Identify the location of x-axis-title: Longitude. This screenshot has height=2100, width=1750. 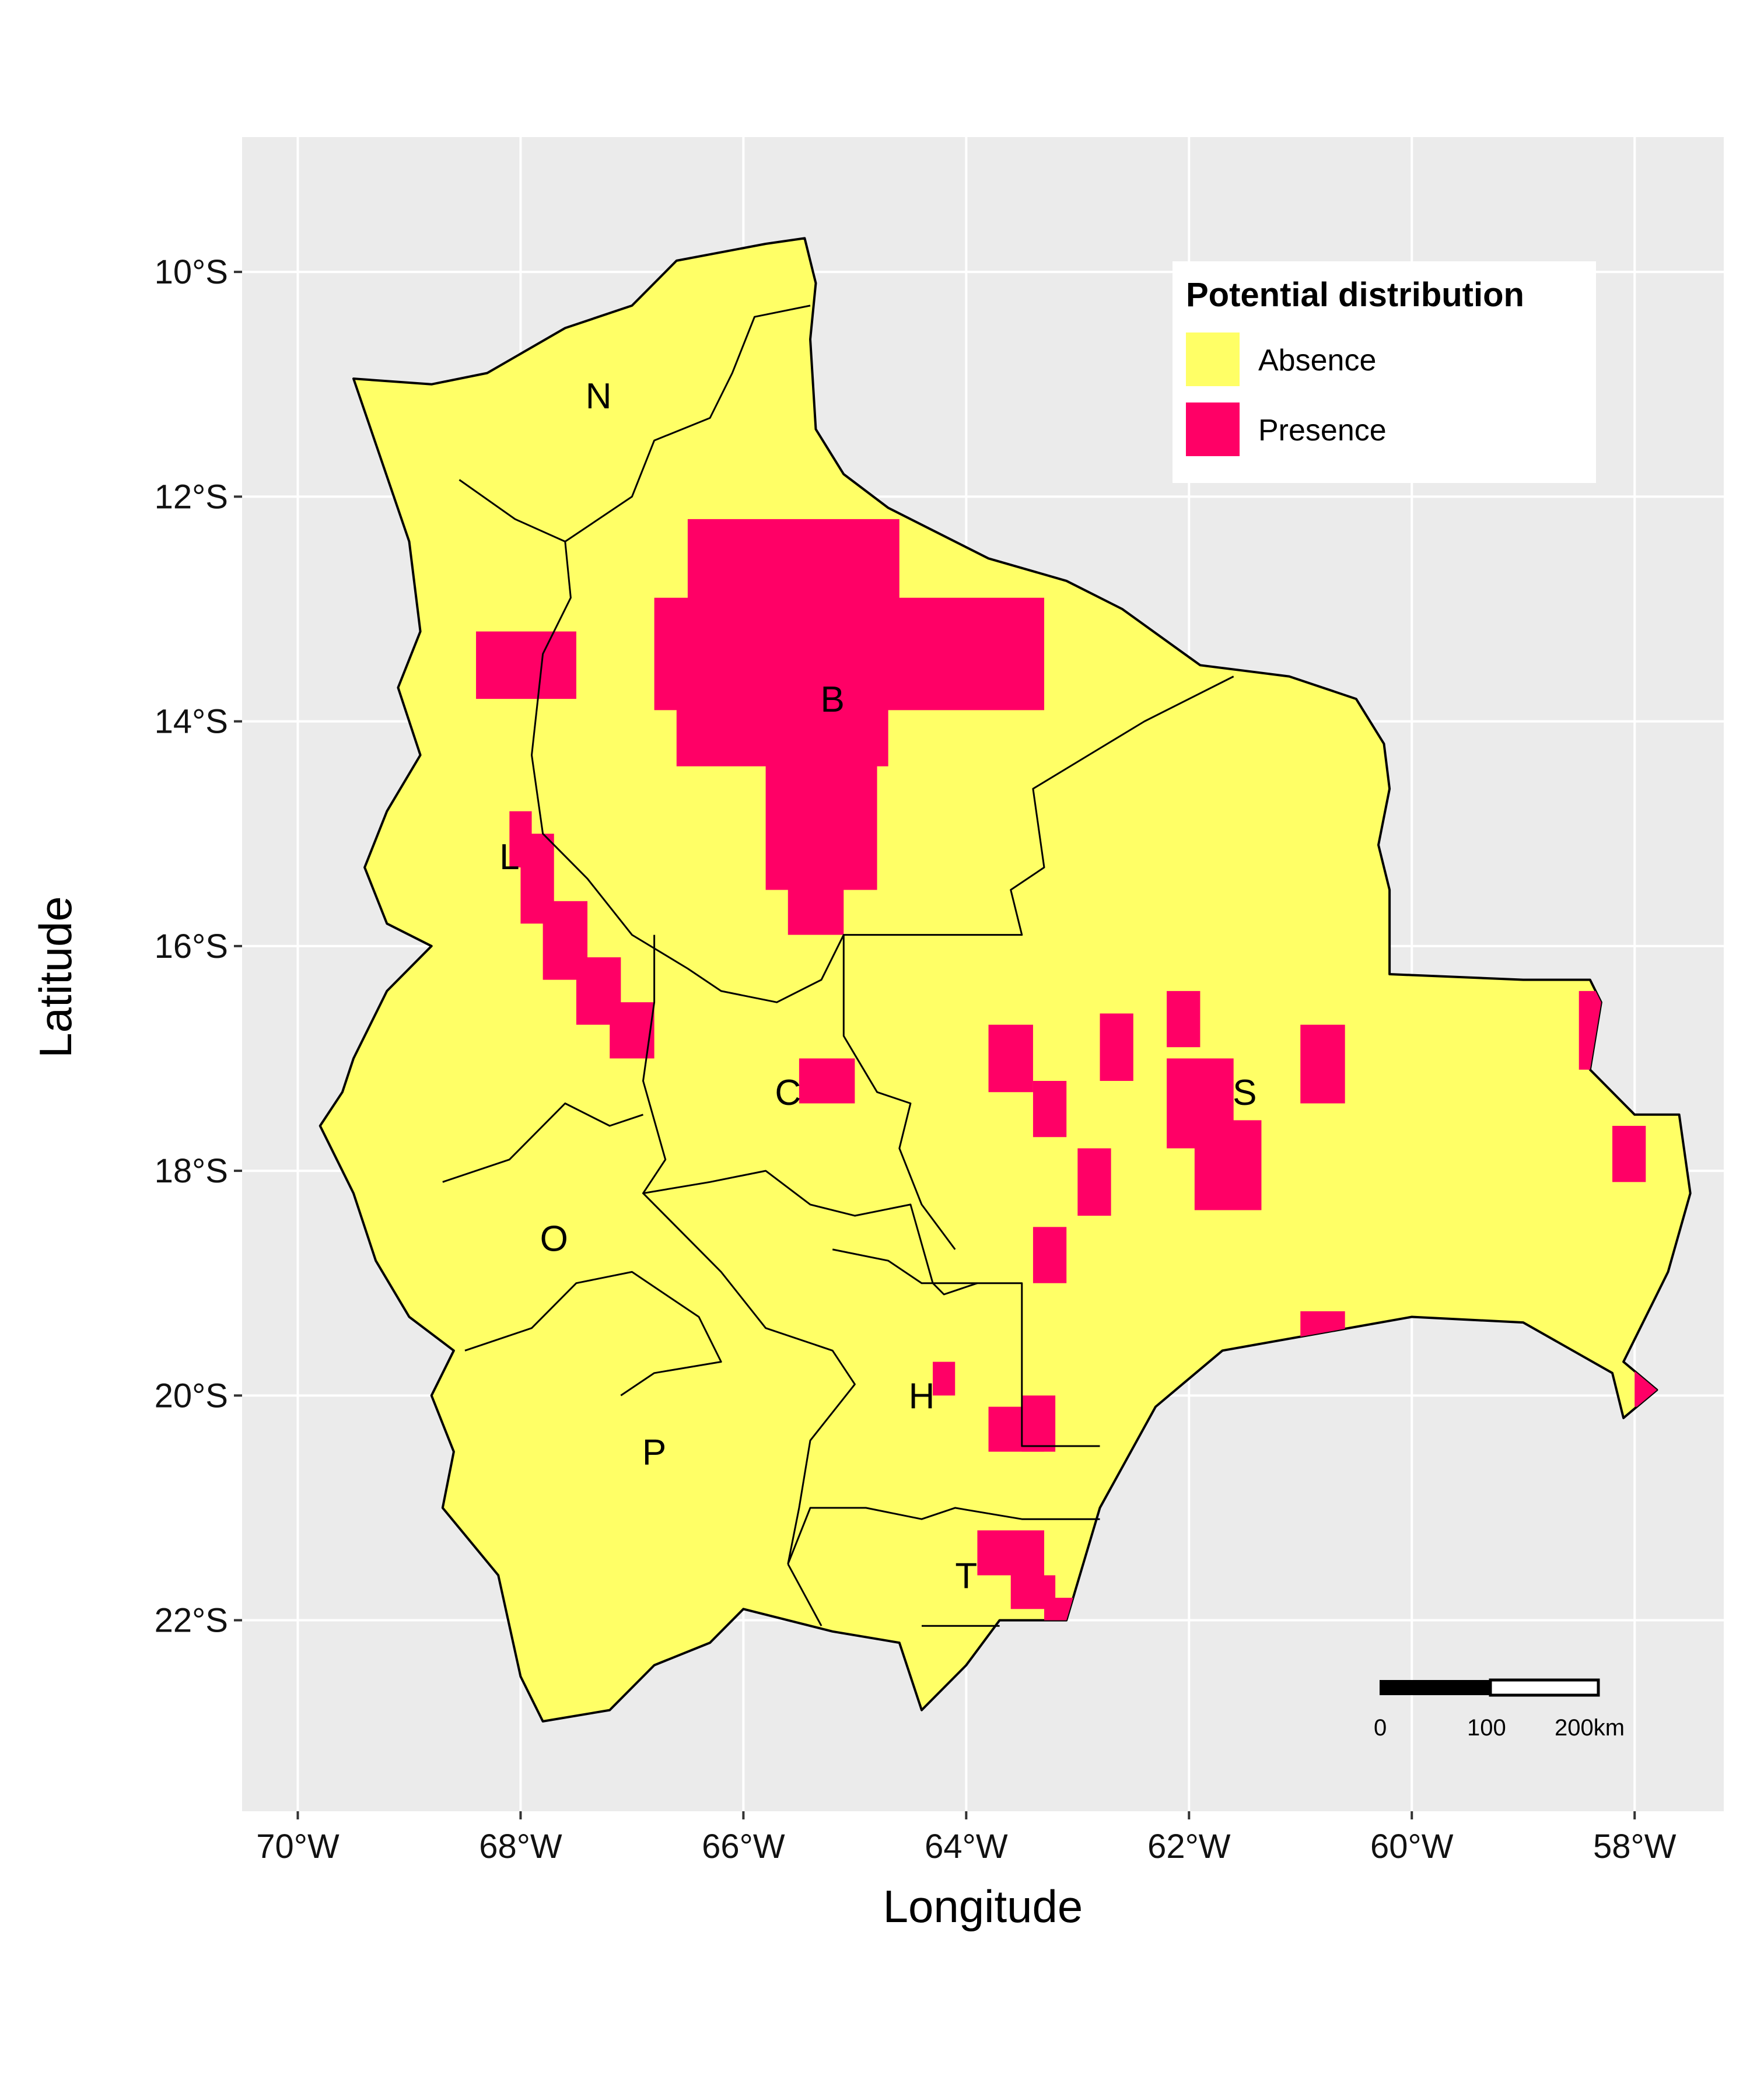
(983, 1906).